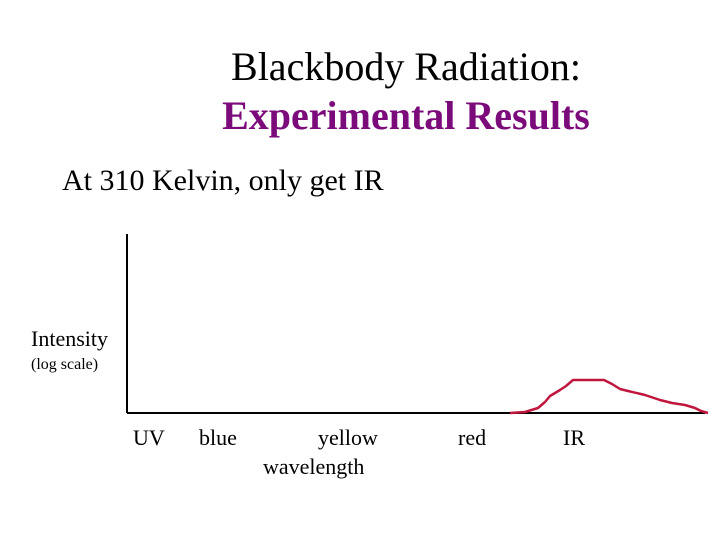  Describe the element at coordinates (223, 180) in the screenshot. I see `slide-subtitle: At 310 Kelvin, only get IR` at that location.